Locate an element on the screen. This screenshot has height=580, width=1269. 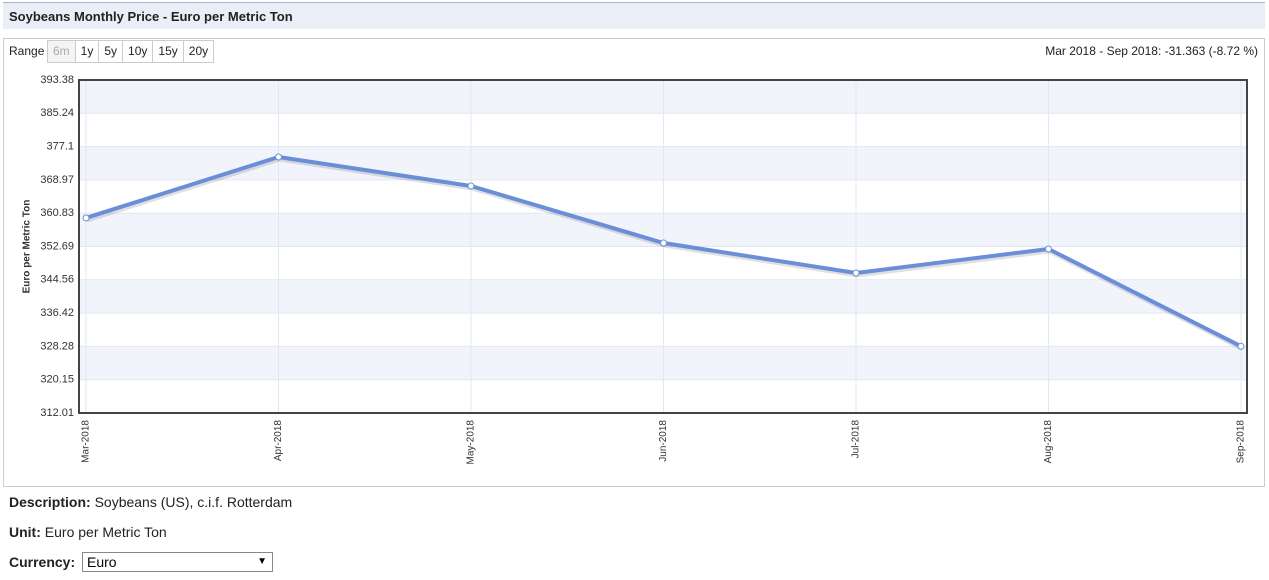
x-tick-label: Mar-2018 is located at coordinates (86, 441).